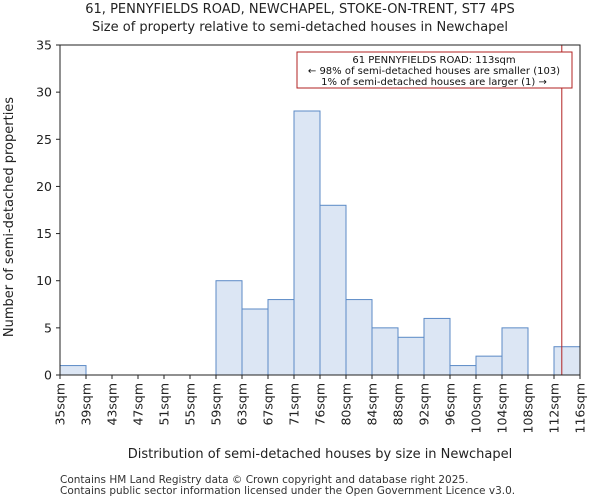 This screenshot has height=500, width=600. What do you see at coordinates (190, 404) in the screenshot?
I see `x-tick-label: 55sqm` at bounding box center [190, 404].